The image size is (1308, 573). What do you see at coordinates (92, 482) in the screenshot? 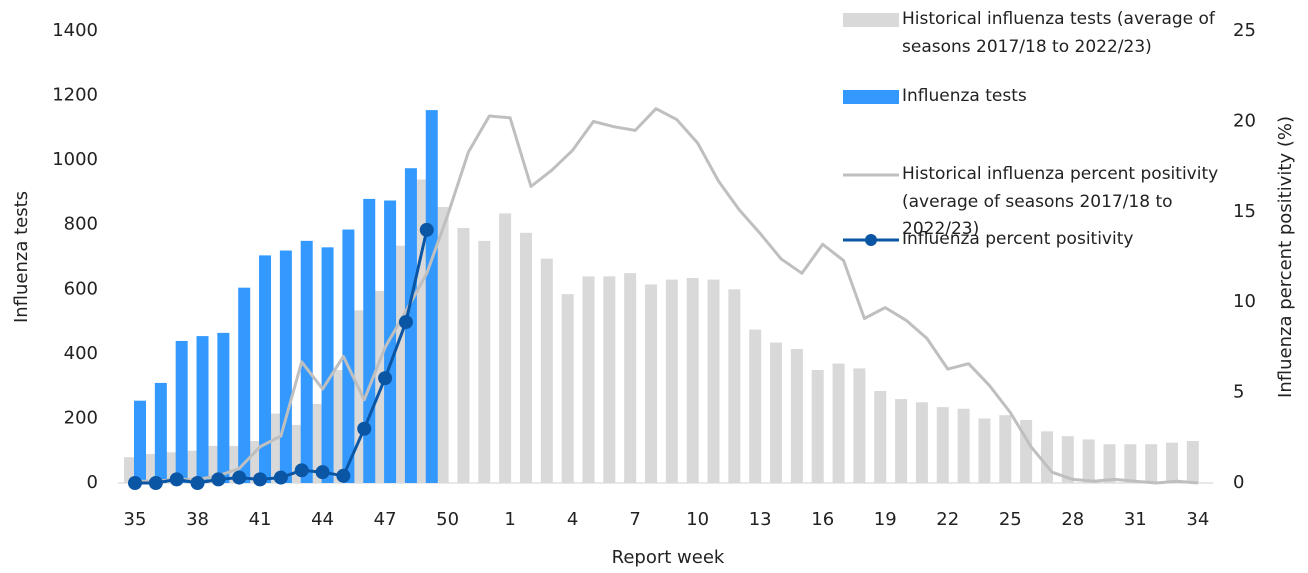
I see `y-tick-label: 0` at bounding box center [92, 482].